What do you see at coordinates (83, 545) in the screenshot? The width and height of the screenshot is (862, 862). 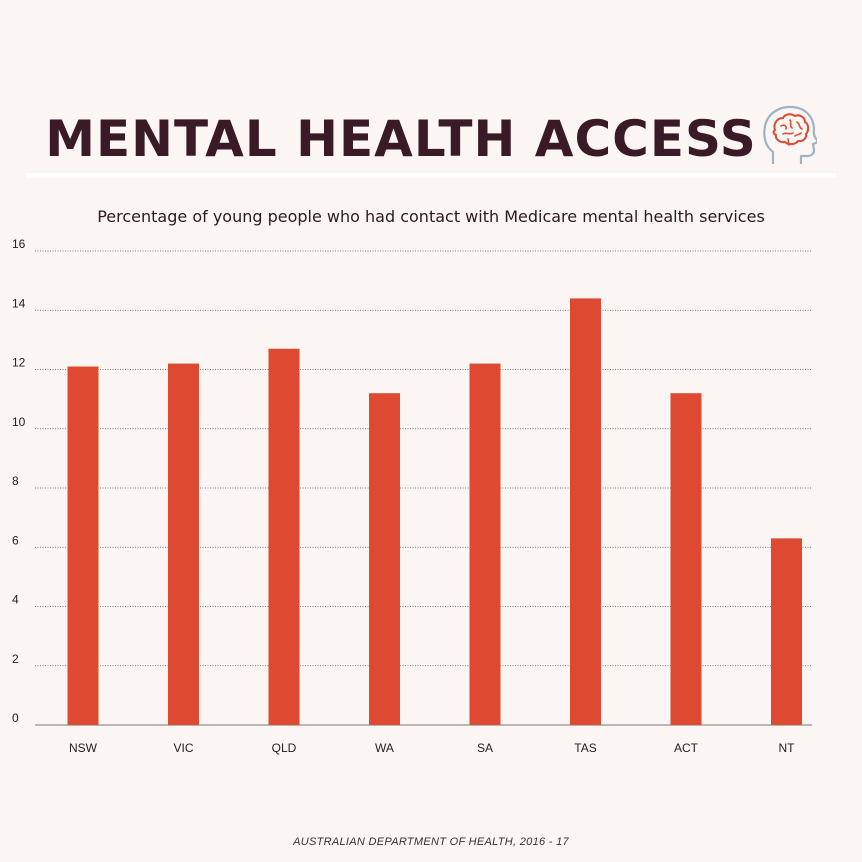 I see `bar-nsw` at bounding box center [83, 545].